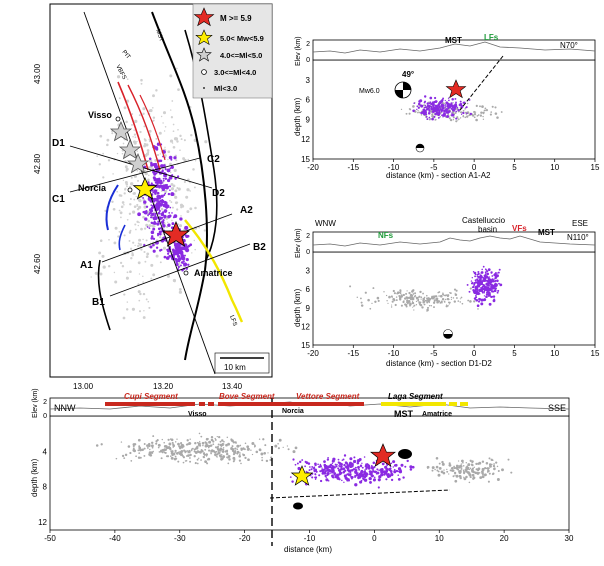  What do you see at coordinates (394, 353) in the screenshot?
I see `x-tick-label: -10` at bounding box center [394, 353].